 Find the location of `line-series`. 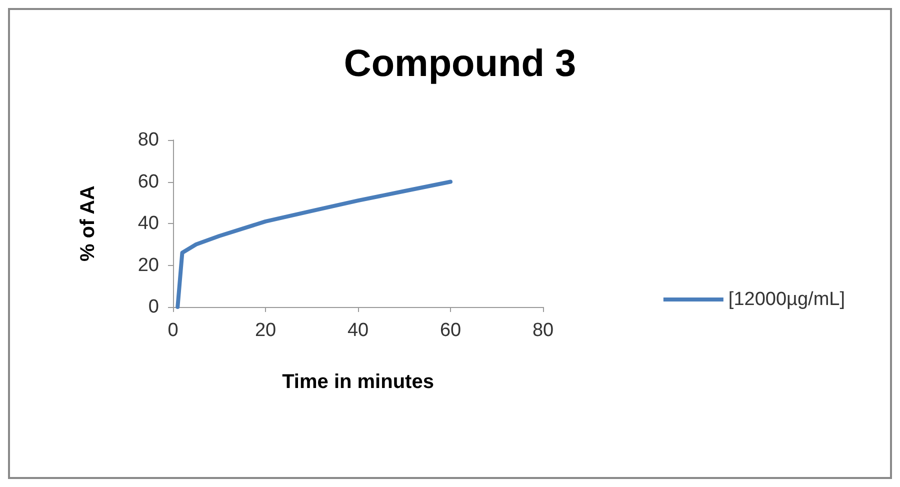

line-series is located at coordinates (314, 244).